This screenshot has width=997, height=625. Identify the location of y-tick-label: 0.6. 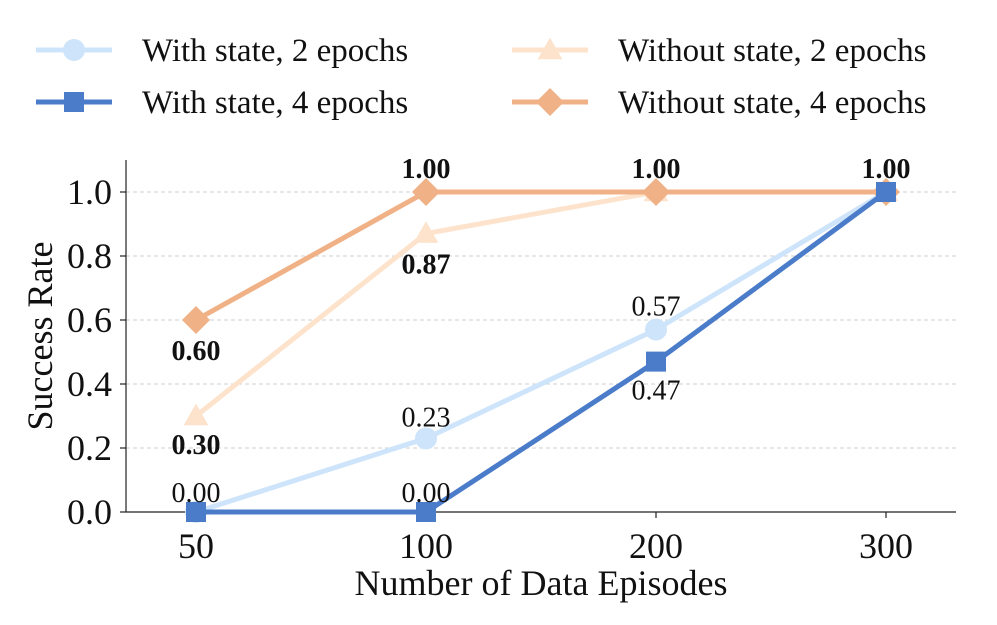
(89, 320).